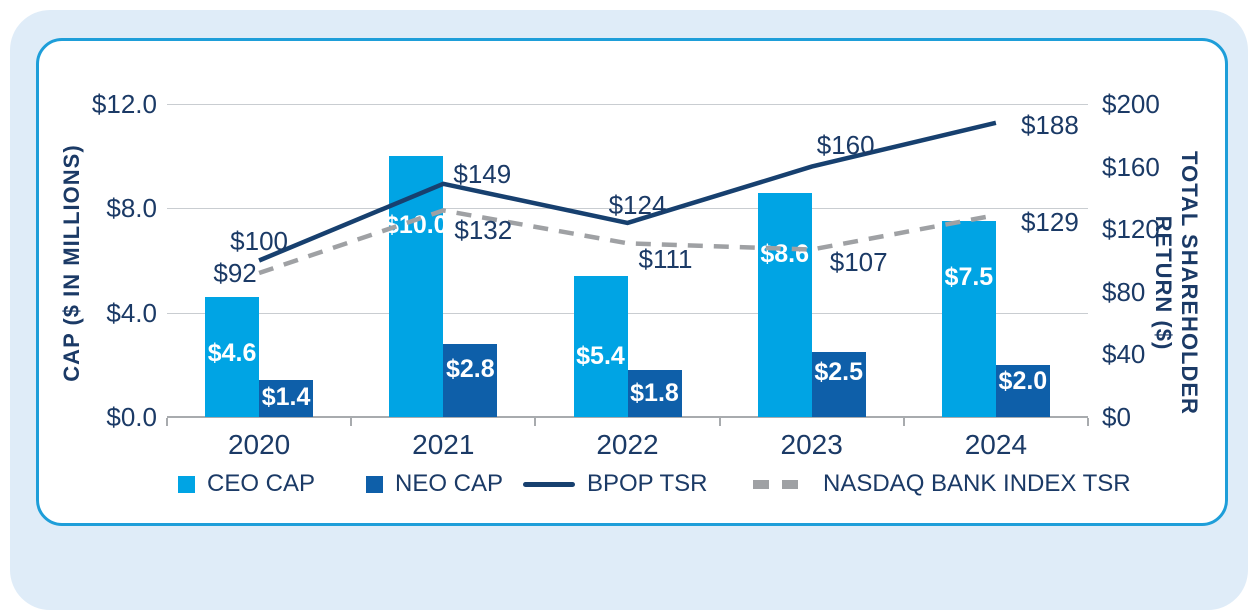 The height and width of the screenshot is (610, 1258). What do you see at coordinates (627, 444) in the screenshot?
I see `x-axis-category-label: 2022` at bounding box center [627, 444].